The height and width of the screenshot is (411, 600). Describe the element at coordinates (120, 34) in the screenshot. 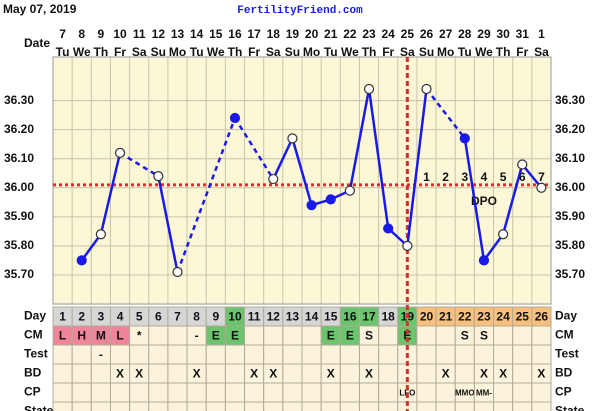

I see `x-tick-label: 10` at that location.